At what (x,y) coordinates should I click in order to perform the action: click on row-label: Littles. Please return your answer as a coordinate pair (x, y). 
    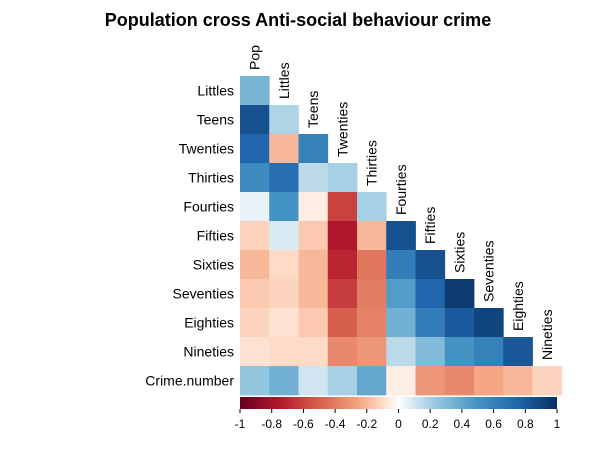
    Looking at the image, I should click on (215, 91).